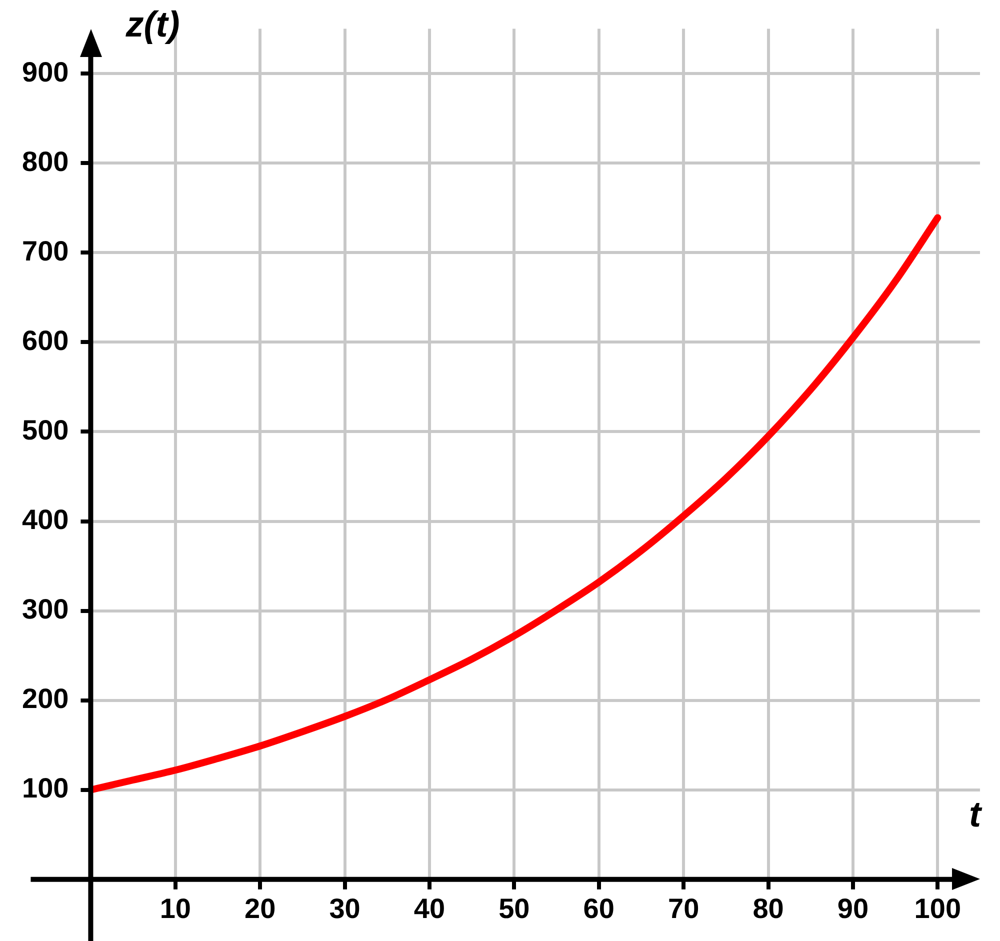  What do you see at coordinates (344, 908) in the screenshot?
I see `x-tick-label: 30` at bounding box center [344, 908].